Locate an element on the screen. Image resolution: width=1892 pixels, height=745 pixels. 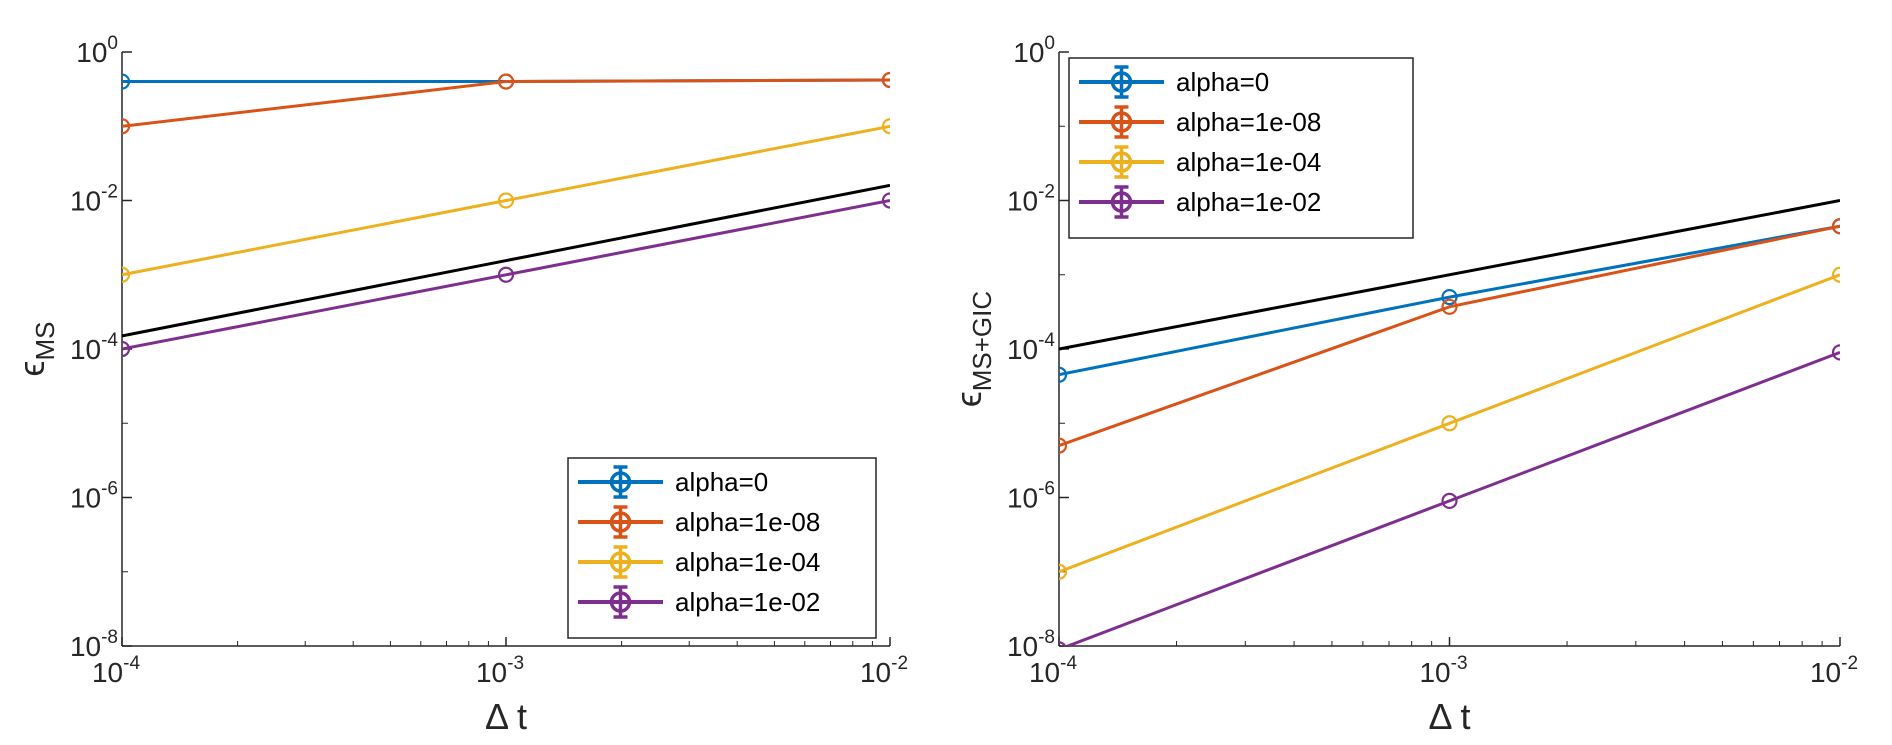
y-axis-label: ϵMS+GIC is located at coordinates (972, 349).